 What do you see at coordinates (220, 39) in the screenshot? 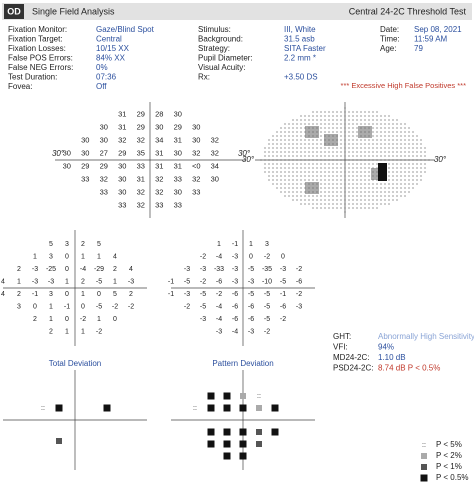
I see `info-label: Background:` at bounding box center [220, 39].